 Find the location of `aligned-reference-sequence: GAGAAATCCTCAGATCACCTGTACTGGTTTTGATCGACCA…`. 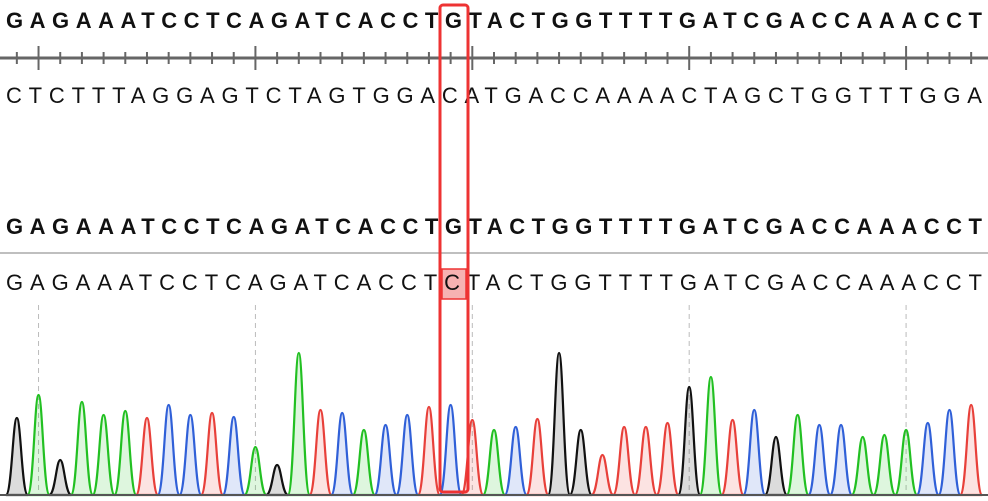

aligned-reference-sequence: GAGAAATCCTCAGATCACCTGTACTGGTTTTGATCGACCA… is located at coordinates (494, 226).